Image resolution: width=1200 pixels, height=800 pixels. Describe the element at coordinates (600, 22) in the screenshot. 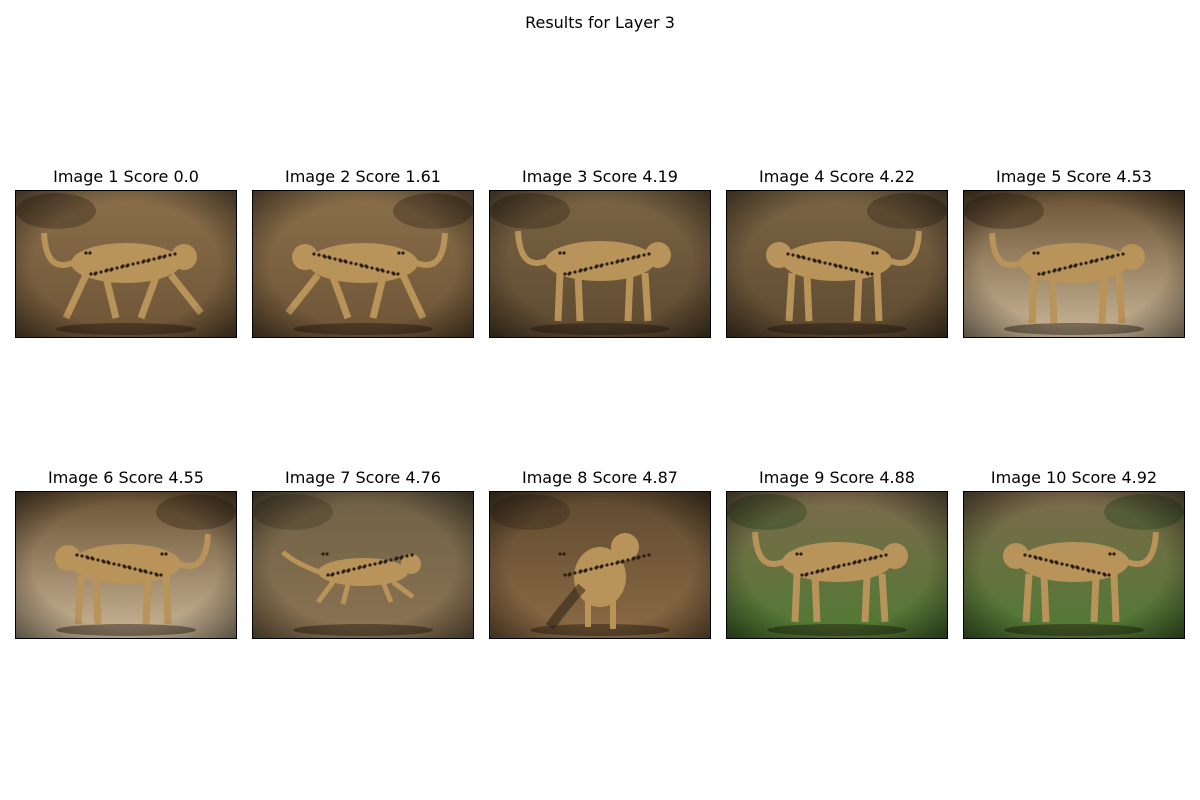

I see `figure-title: Results for Layer 3` at that location.